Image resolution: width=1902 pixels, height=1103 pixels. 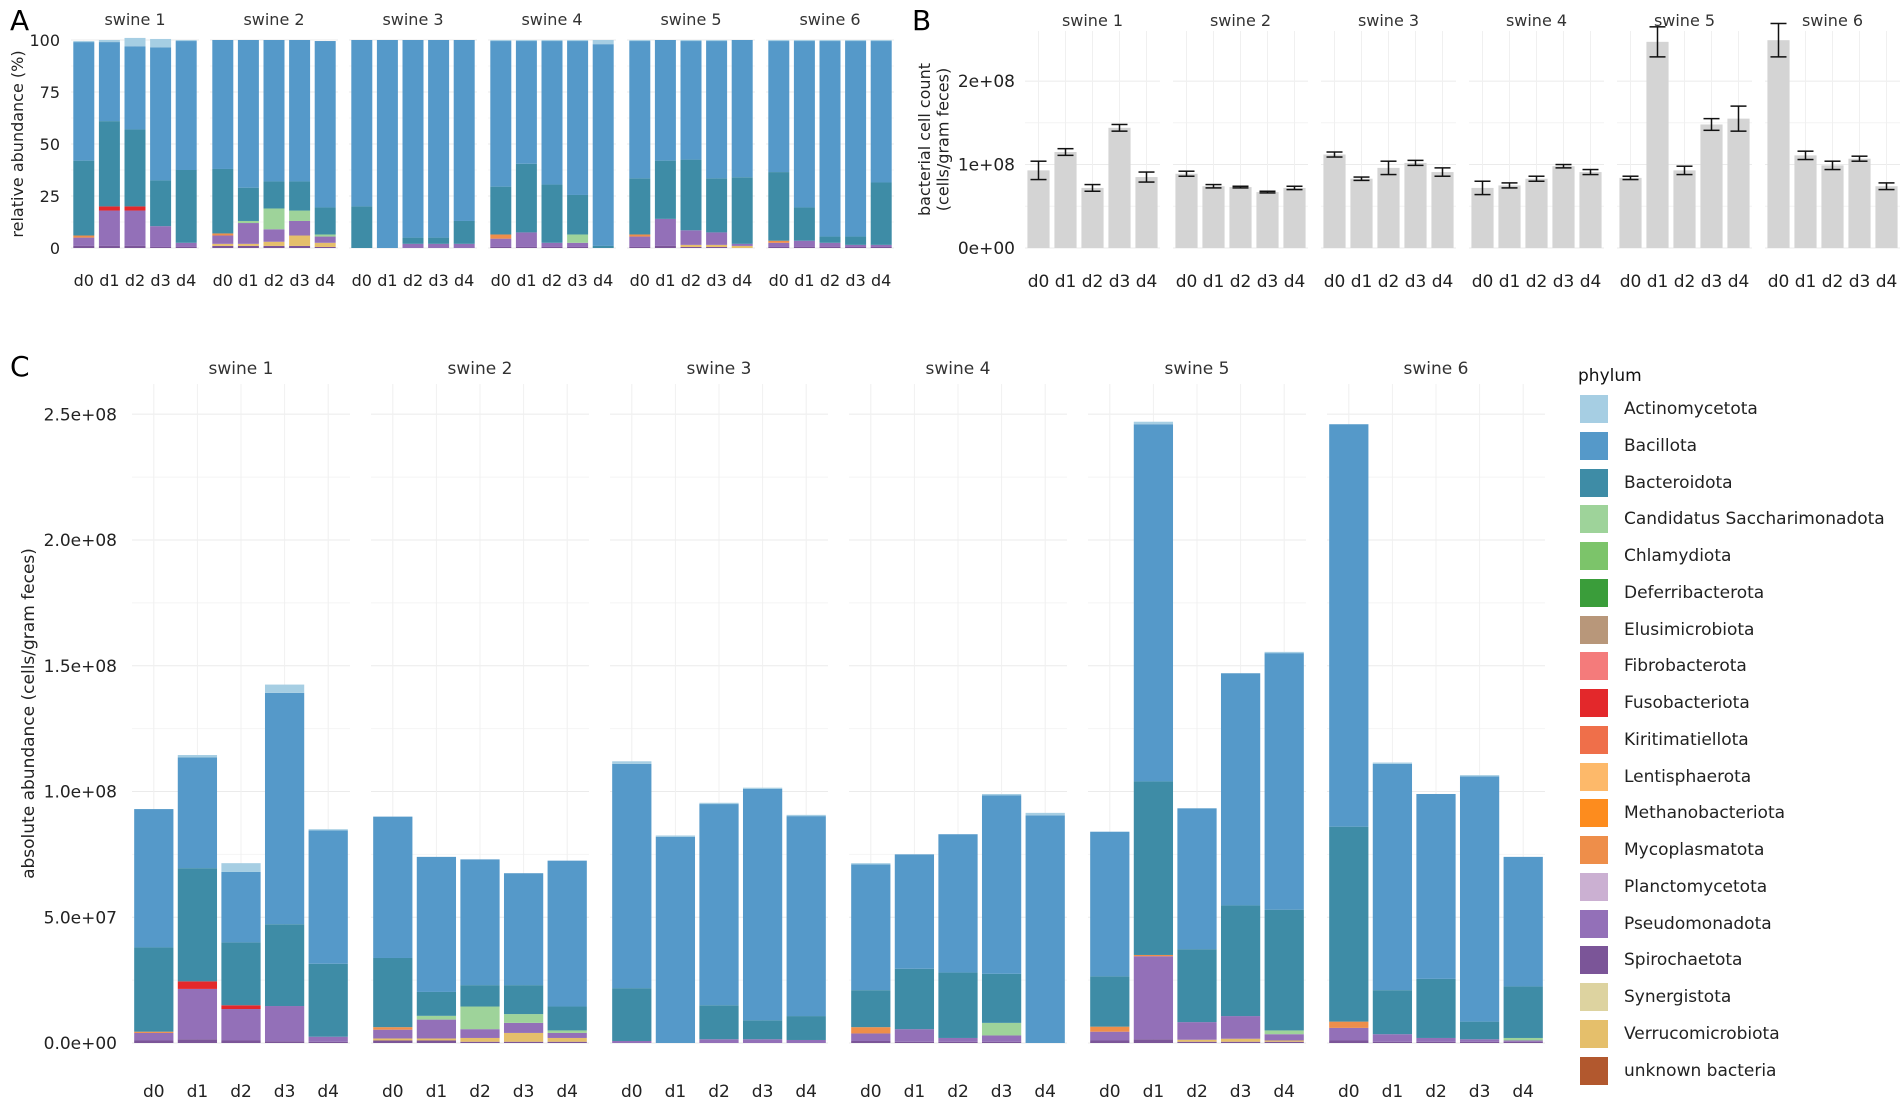 What do you see at coordinates (986, 166) in the screenshot?
I see `y-tick-label: 1e+08` at bounding box center [986, 166].